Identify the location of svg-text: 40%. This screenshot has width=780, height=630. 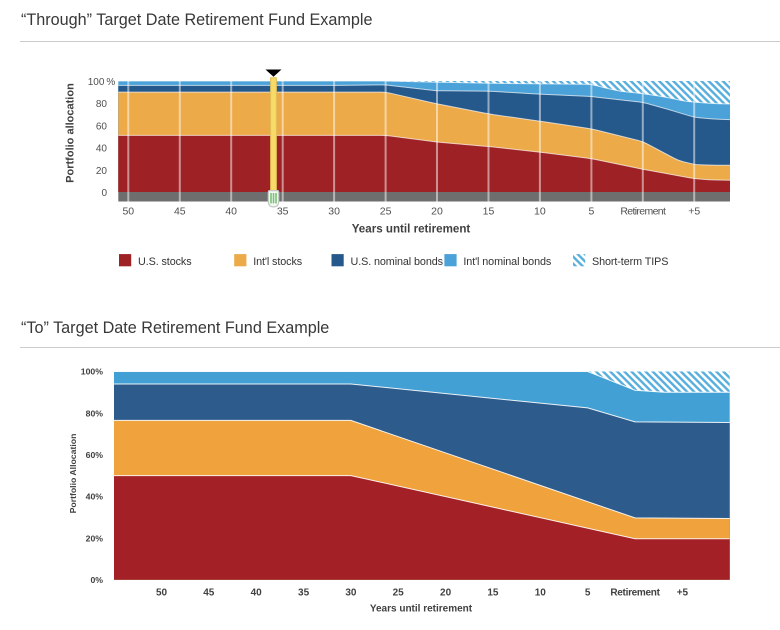
(95, 497).